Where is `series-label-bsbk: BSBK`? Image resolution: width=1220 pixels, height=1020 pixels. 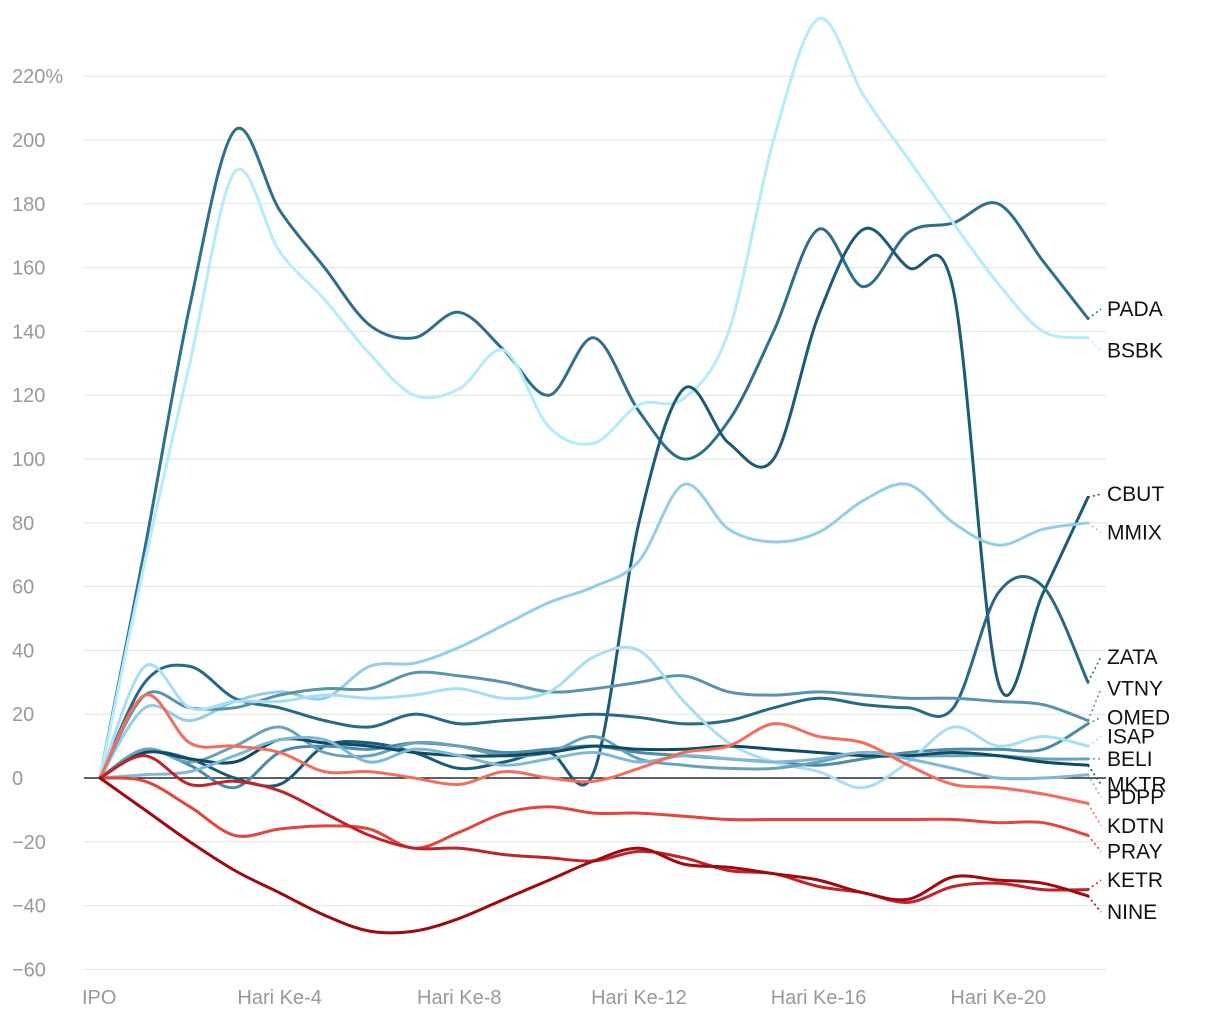
series-label-bsbk: BSBK is located at coordinates (1135, 351).